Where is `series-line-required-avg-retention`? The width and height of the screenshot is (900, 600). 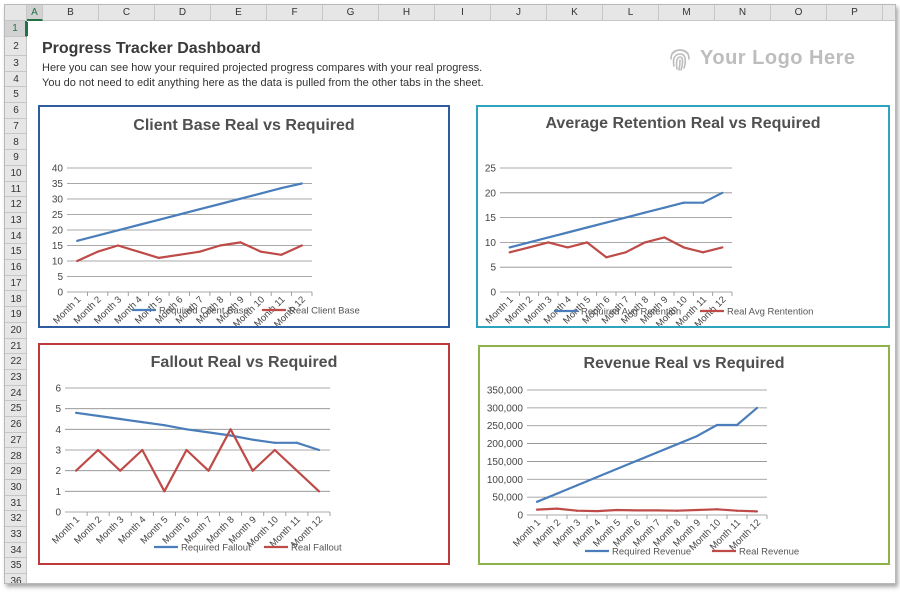
series-line-required-avg-retention is located at coordinates (616, 220).